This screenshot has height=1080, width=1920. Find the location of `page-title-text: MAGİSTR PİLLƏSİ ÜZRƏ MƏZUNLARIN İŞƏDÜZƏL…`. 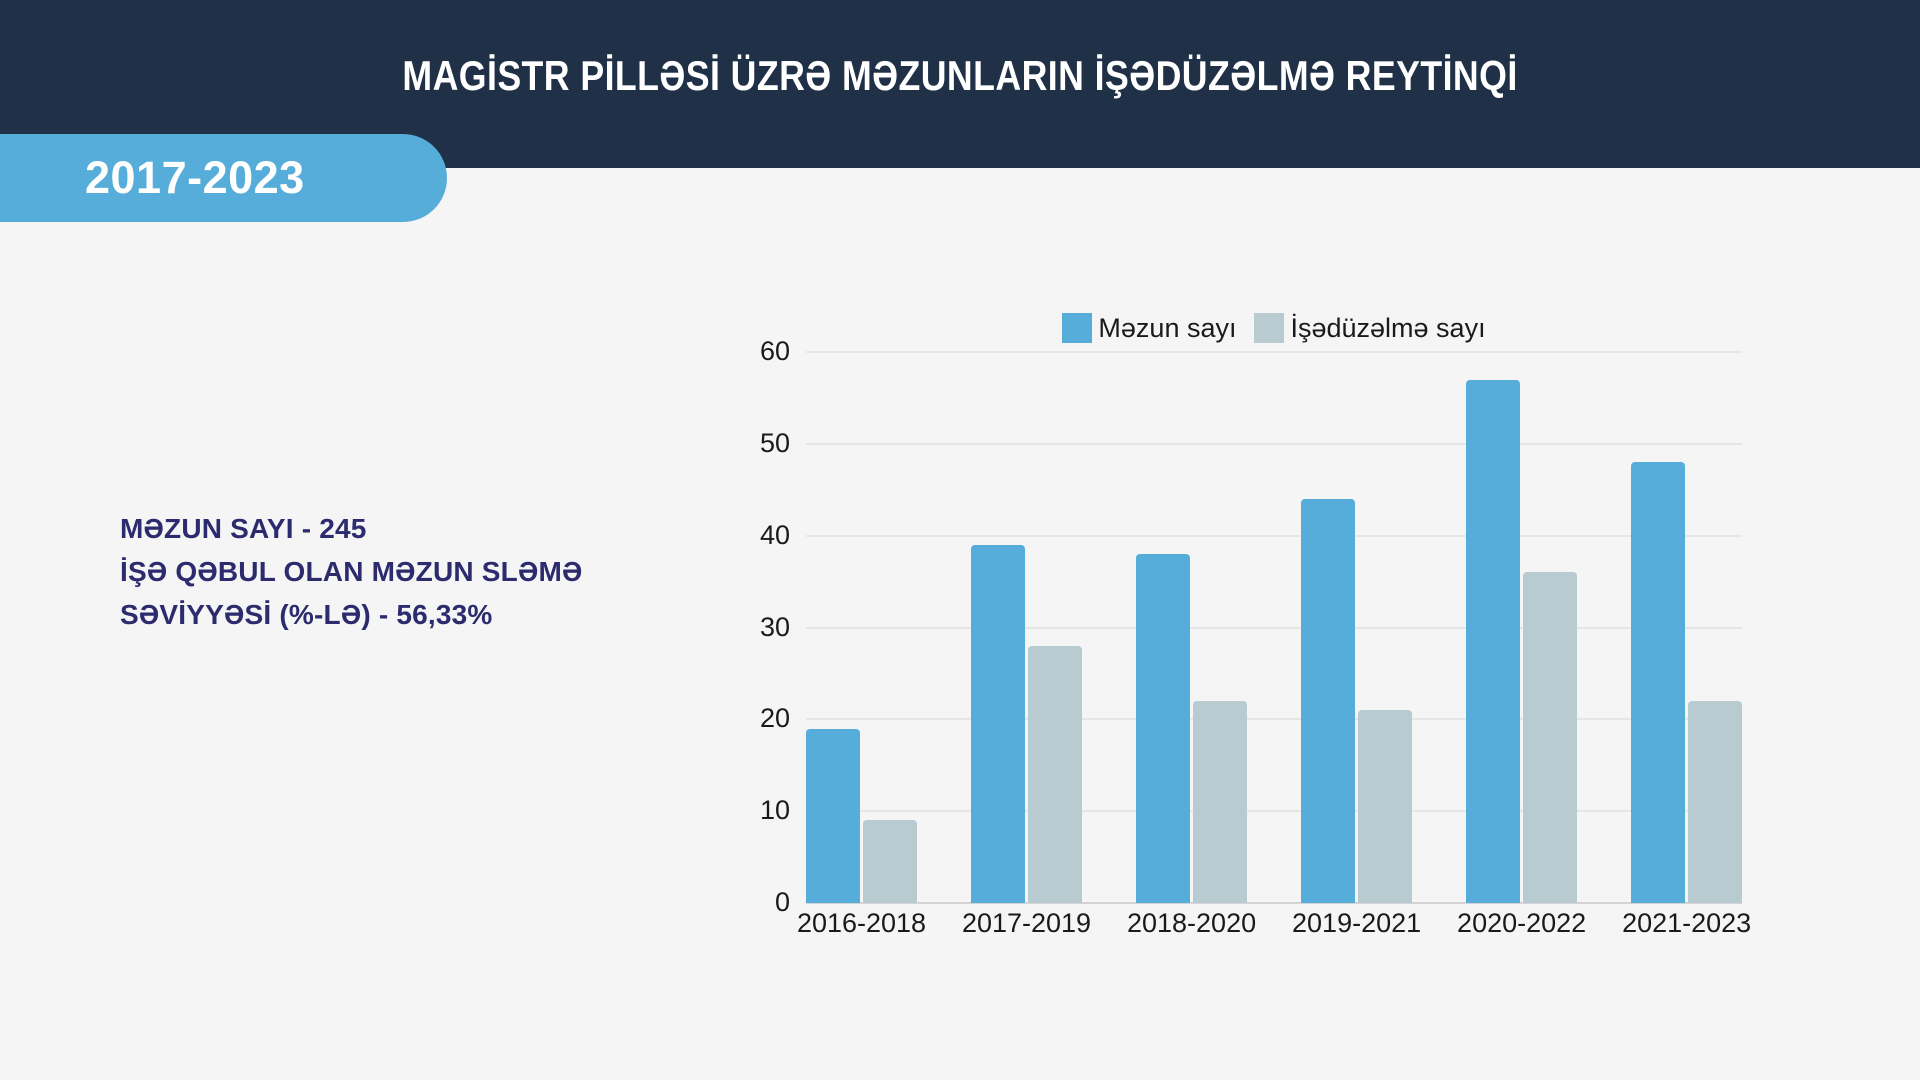

page-title-text: MAGİSTR PİLLƏSİ ÜZRƏ MƏZUNLARIN İŞƏDÜZƏL… is located at coordinates (960, 75).